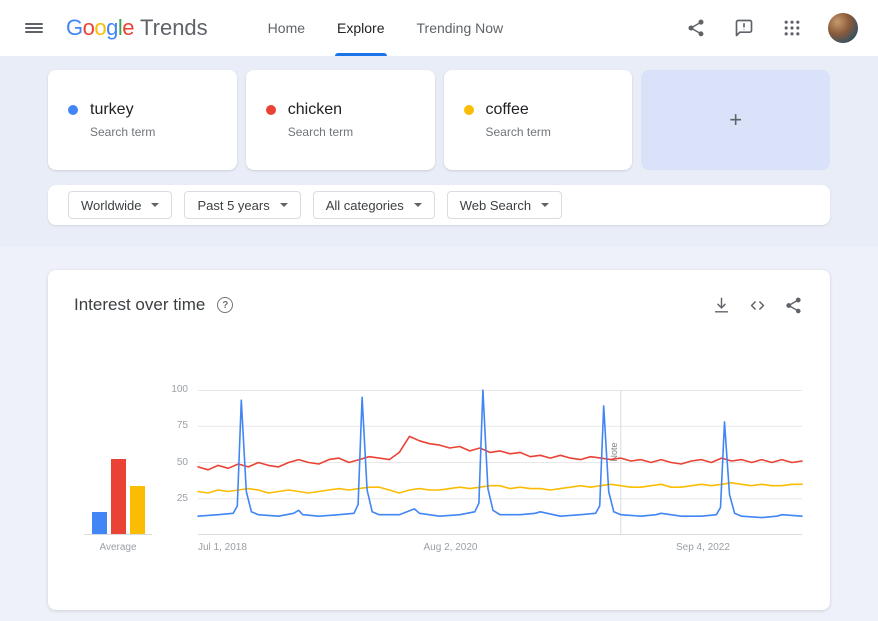 The height and width of the screenshot is (621, 878). What do you see at coordinates (222, 547) in the screenshot?
I see `x-tick-label: Jul 1, 2018` at bounding box center [222, 547].